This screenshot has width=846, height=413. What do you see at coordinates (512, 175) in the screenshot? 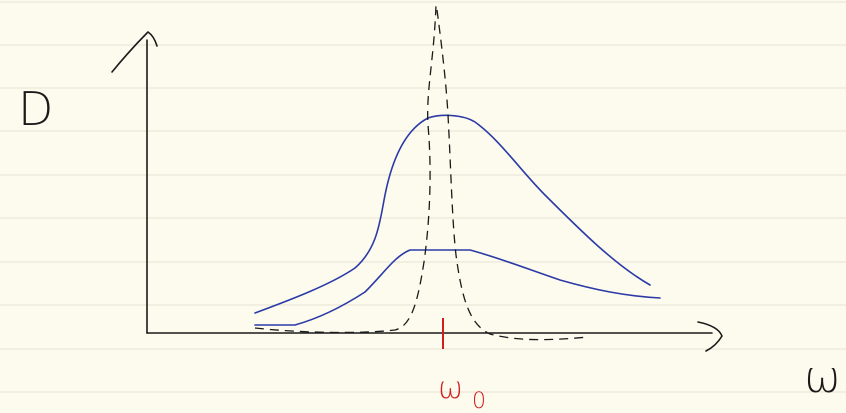
I see `narrow-curve-right` at bounding box center [512, 175].